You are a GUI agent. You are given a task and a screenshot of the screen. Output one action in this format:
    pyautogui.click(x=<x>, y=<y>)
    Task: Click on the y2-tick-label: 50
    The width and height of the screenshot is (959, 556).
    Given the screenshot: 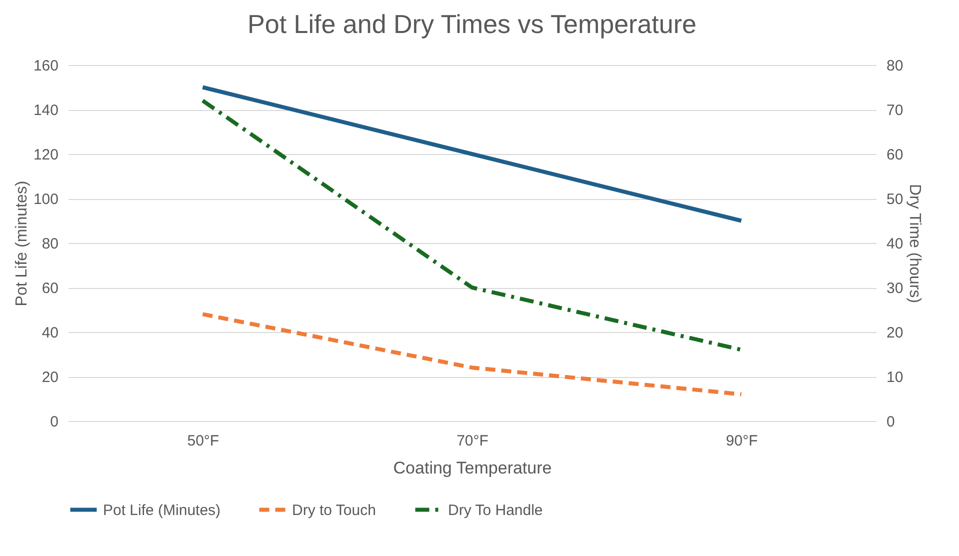 What is the action you would take?
    pyautogui.click(x=895, y=199)
    